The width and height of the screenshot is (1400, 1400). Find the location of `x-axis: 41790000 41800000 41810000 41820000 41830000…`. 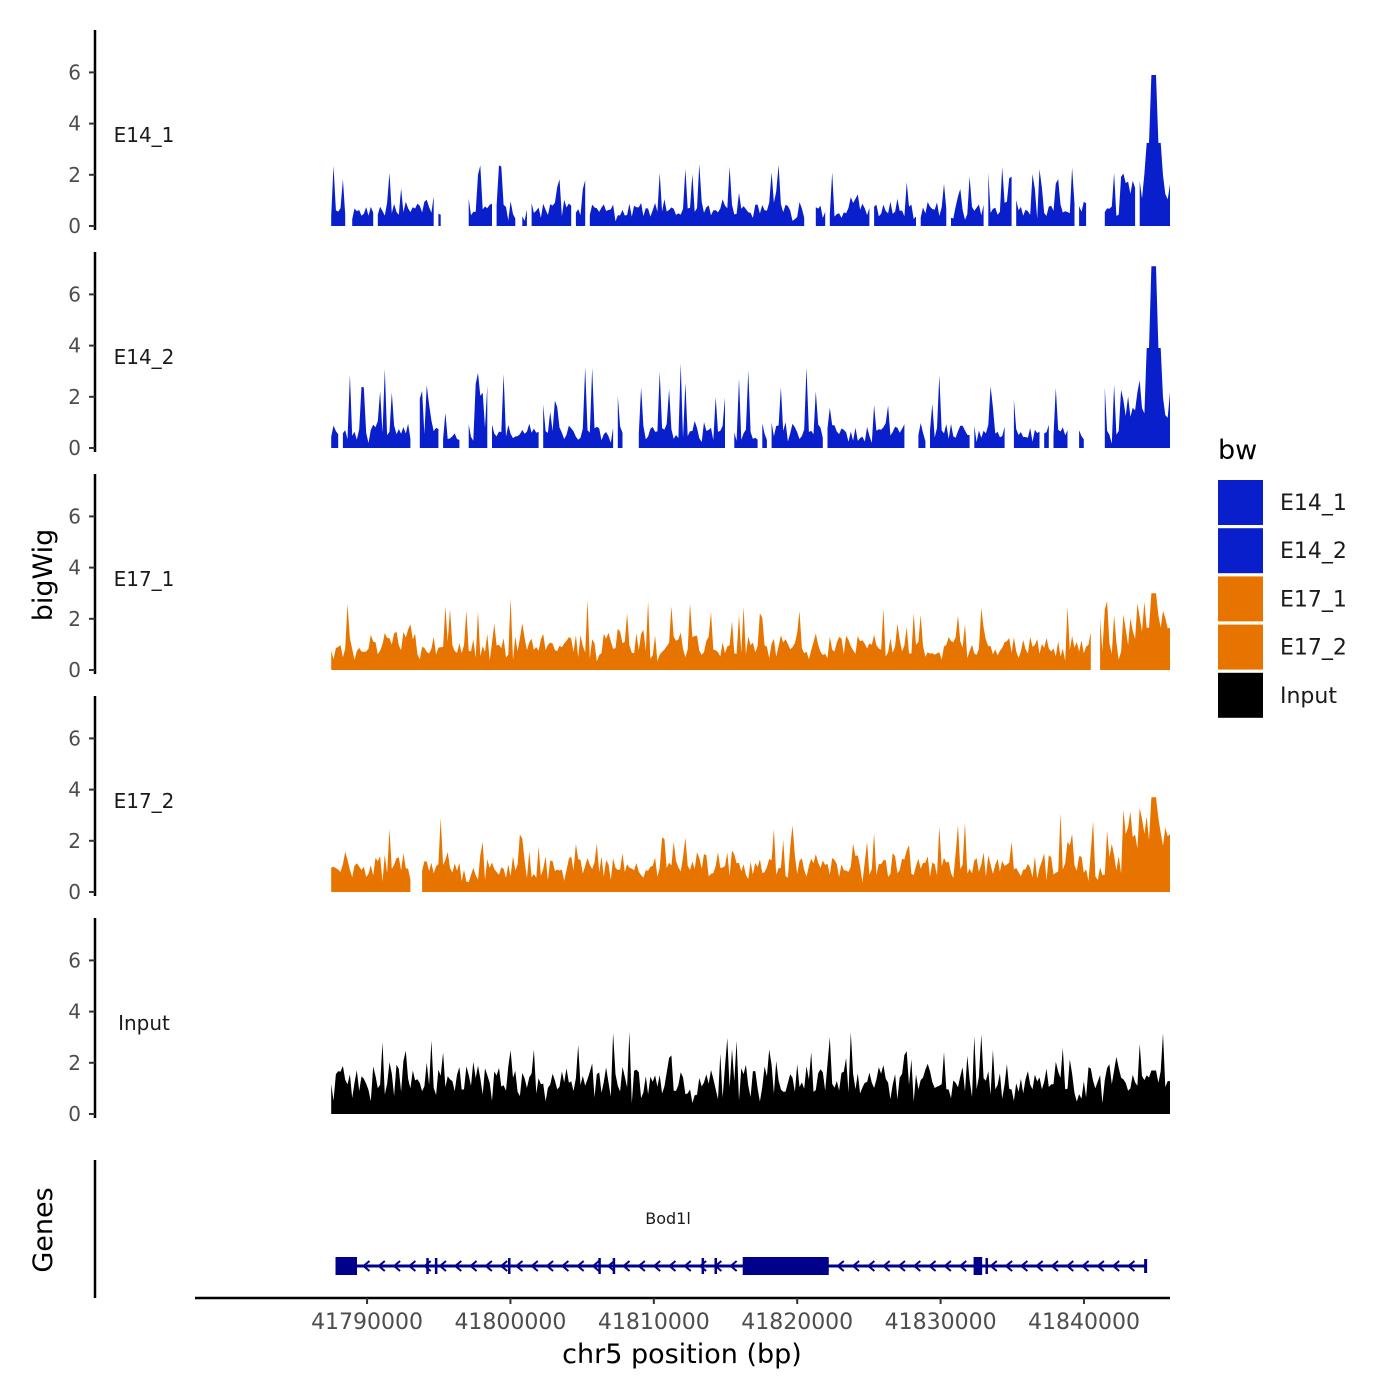

x-axis: 41790000 41800000 41810000 41820000 41830000… is located at coordinates (682, 1315).